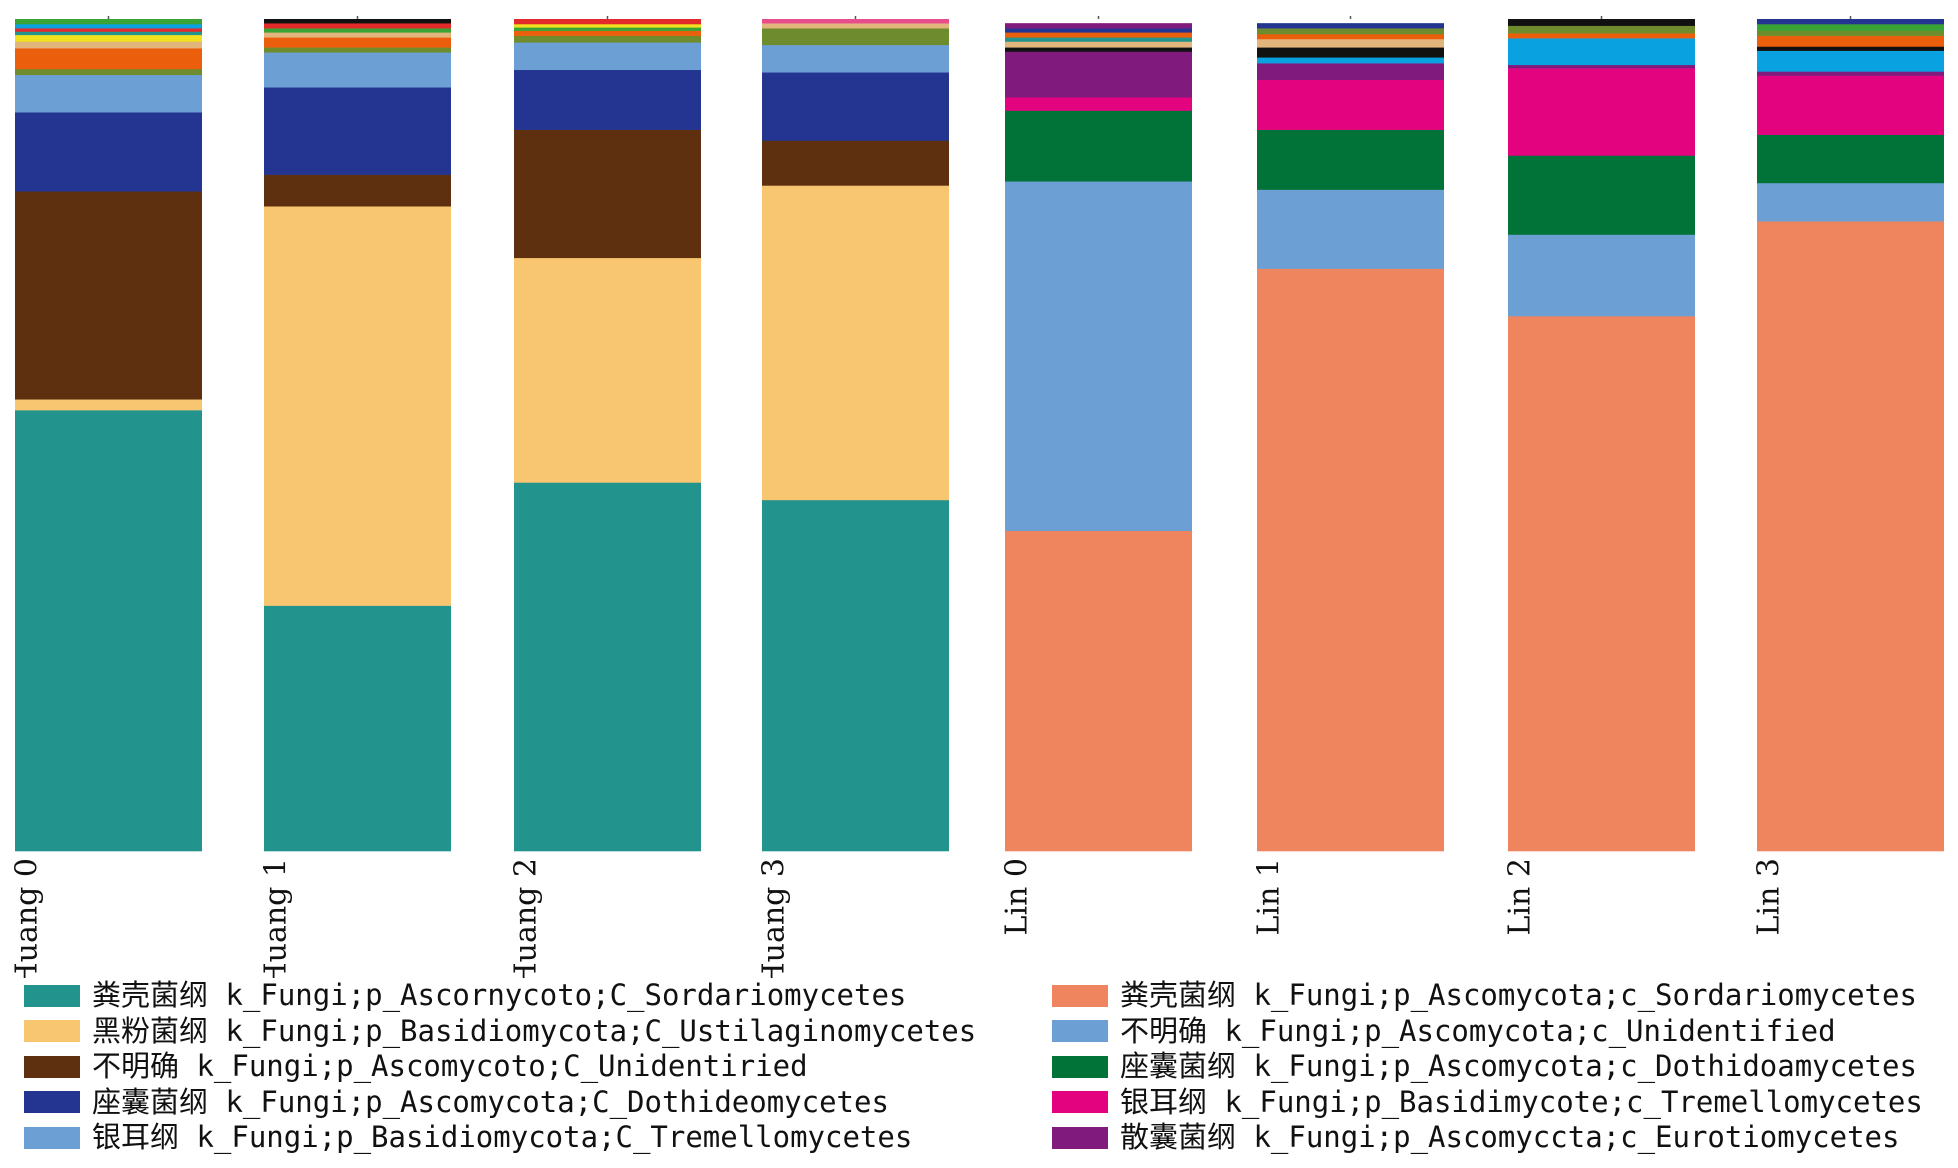 This screenshot has width=1958, height=1168. What do you see at coordinates (357, 131) in the screenshot?
I see `bar-segment-doth_h` at bounding box center [357, 131].